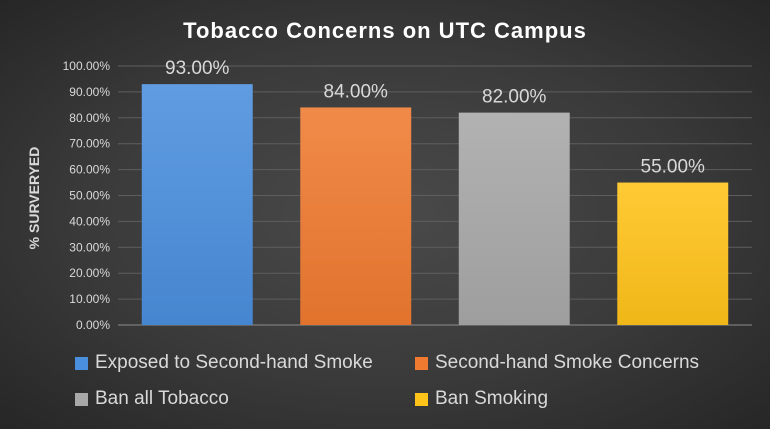  Describe the element at coordinates (81, 363) in the screenshot. I see `legend-swatch-exposed` at that location.